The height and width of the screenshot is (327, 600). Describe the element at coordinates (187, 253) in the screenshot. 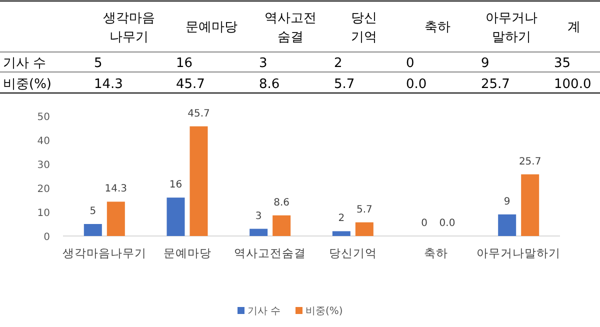

I see `x-tick-label: 문예마당` at that location.